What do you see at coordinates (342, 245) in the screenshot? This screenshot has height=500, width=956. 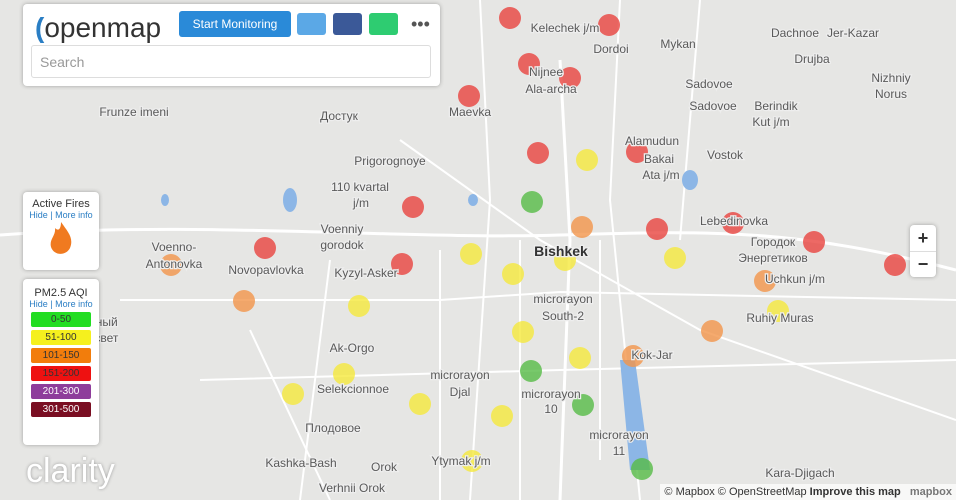 I see `place-label: gorodok` at bounding box center [342, 245].